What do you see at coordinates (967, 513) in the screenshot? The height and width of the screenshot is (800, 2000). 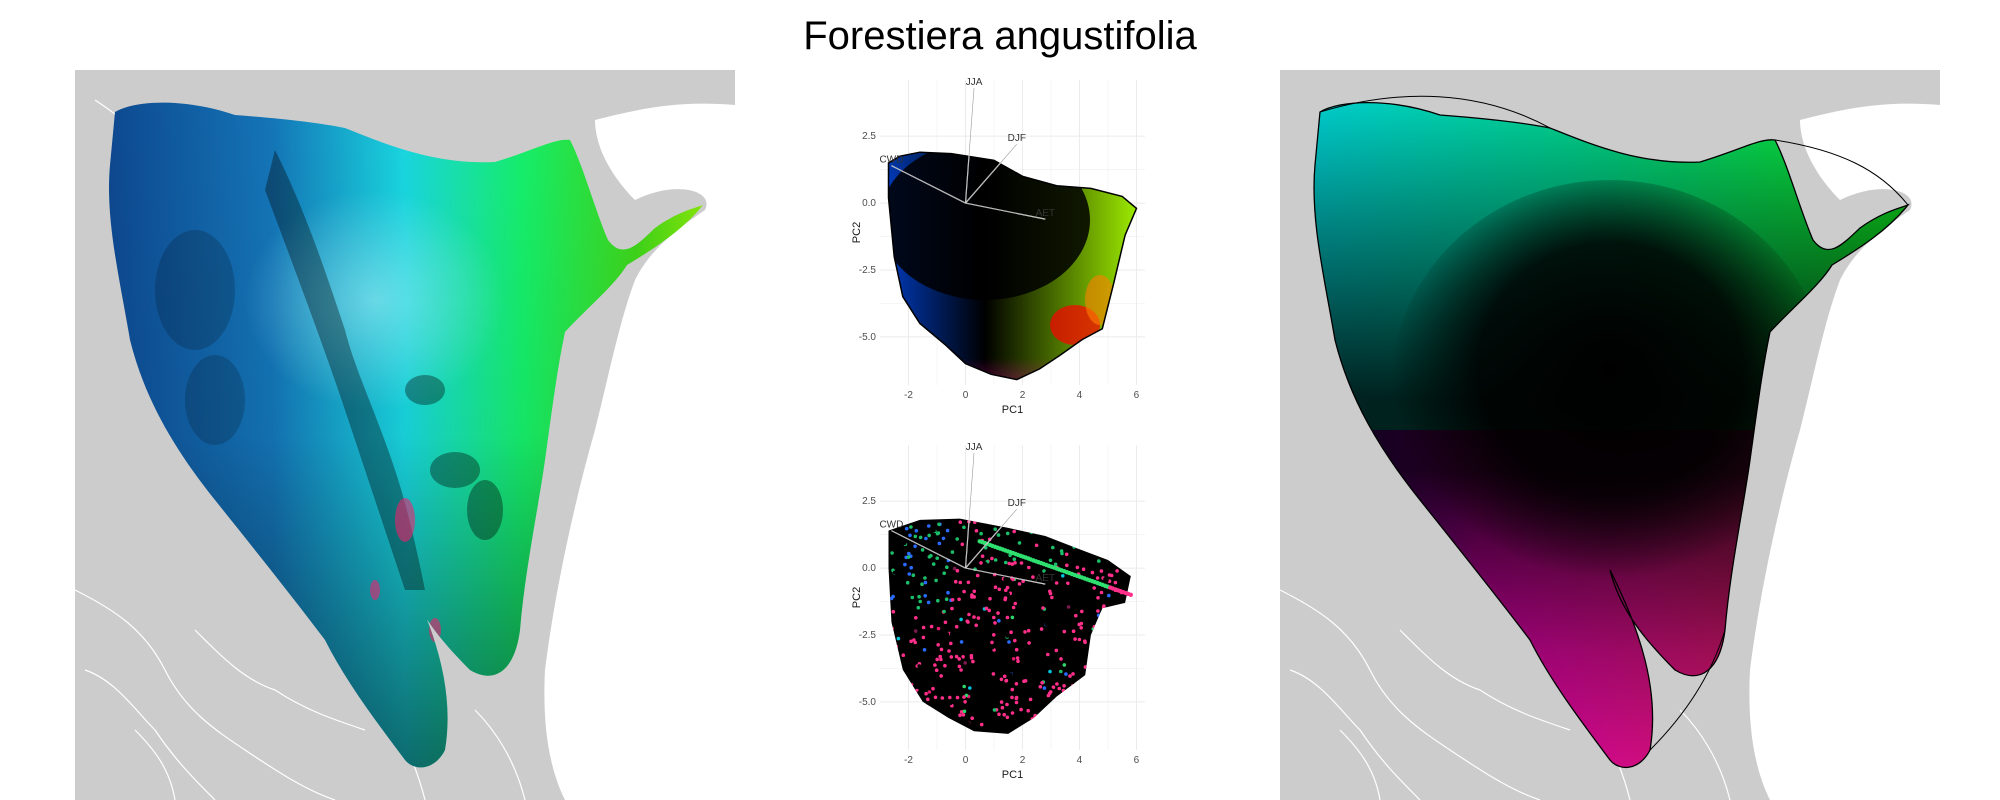 I see `pca-bottom-loading-vectors: JJA DJF CWD AET` at bounding box center [967, 513].